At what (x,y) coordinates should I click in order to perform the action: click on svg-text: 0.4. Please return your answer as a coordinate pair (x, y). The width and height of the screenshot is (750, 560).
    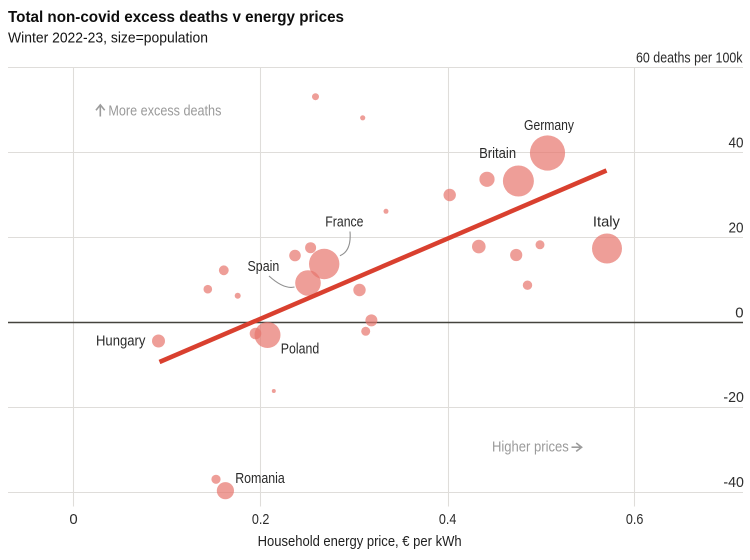
    Looking at the image, I should click on (448, 519).